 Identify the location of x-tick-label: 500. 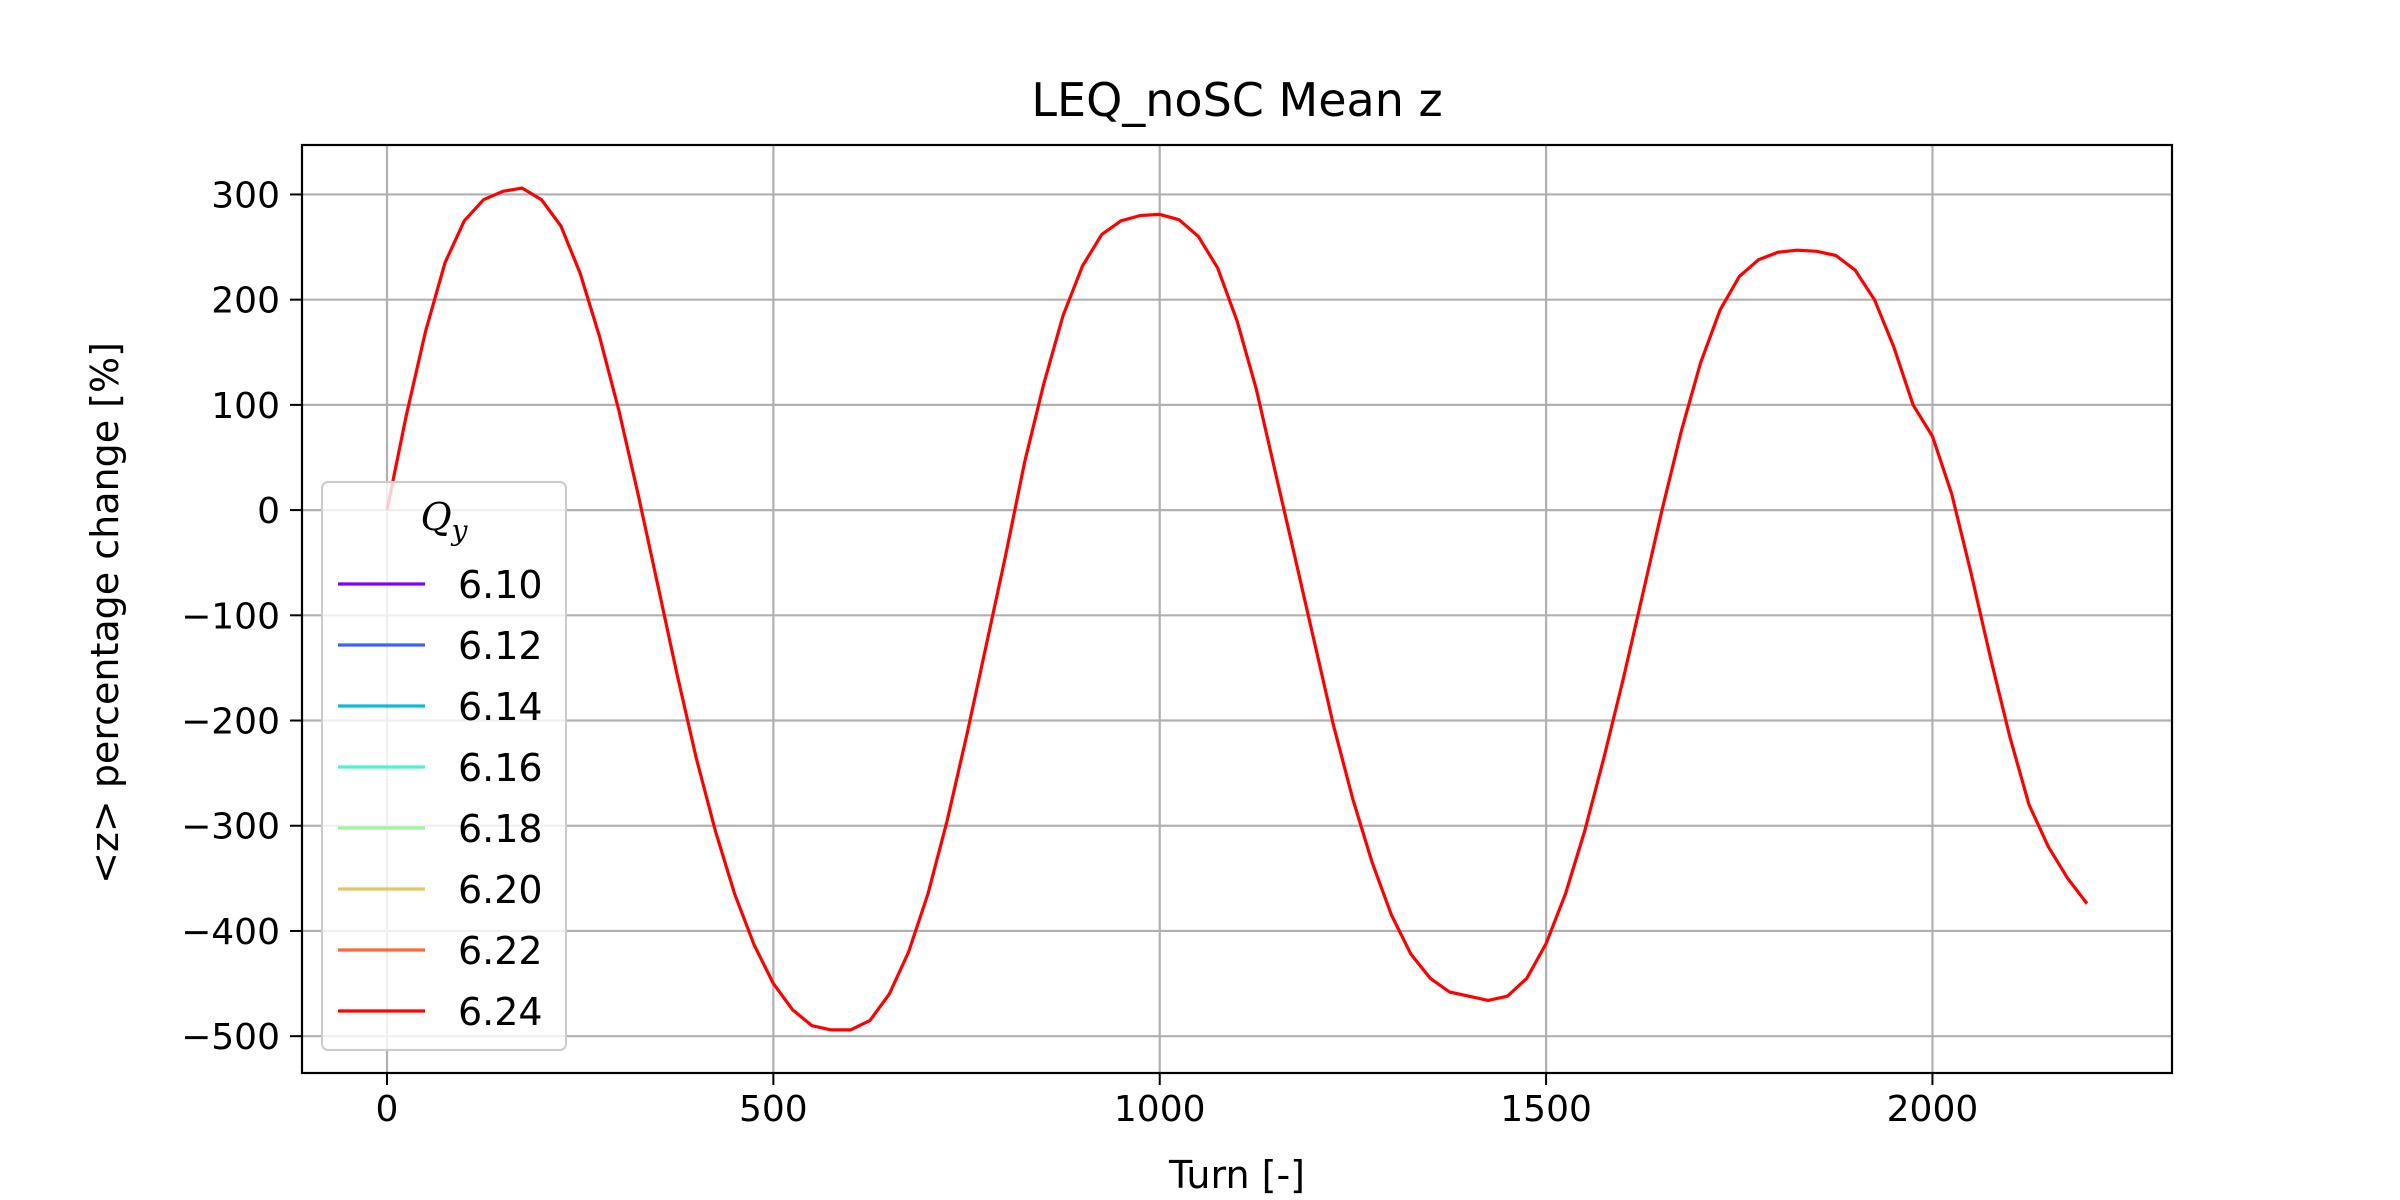
(773, 1109).